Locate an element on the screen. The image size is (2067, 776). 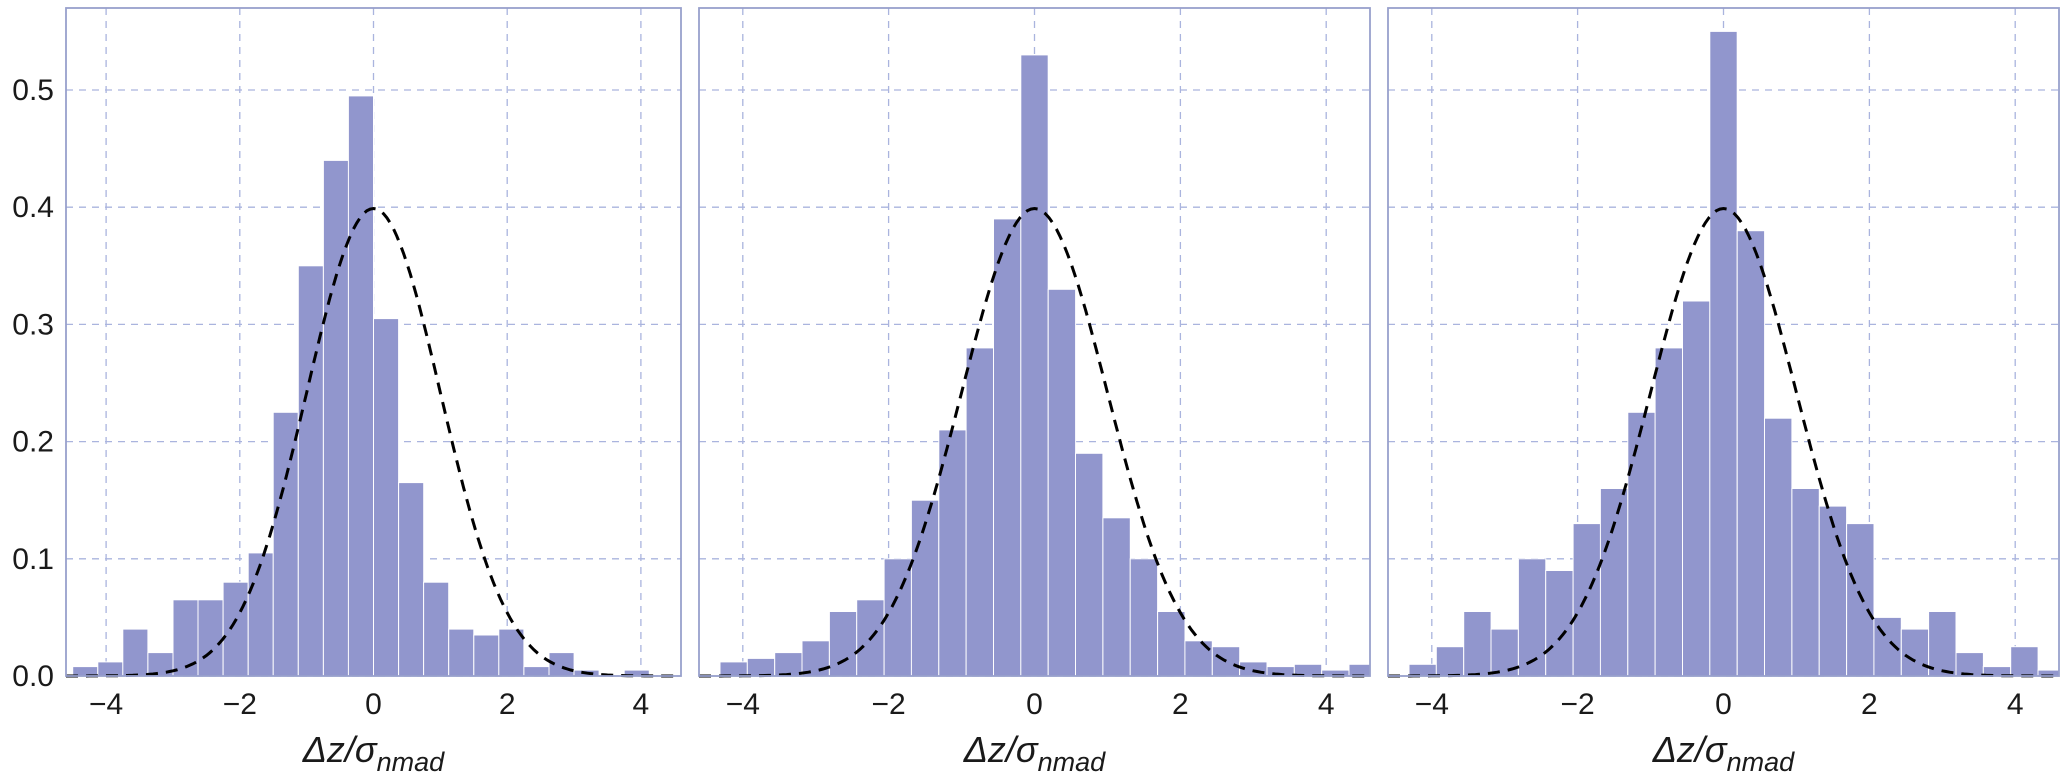
y-tick-label: 0.4 is located at coordinates (33, 207).